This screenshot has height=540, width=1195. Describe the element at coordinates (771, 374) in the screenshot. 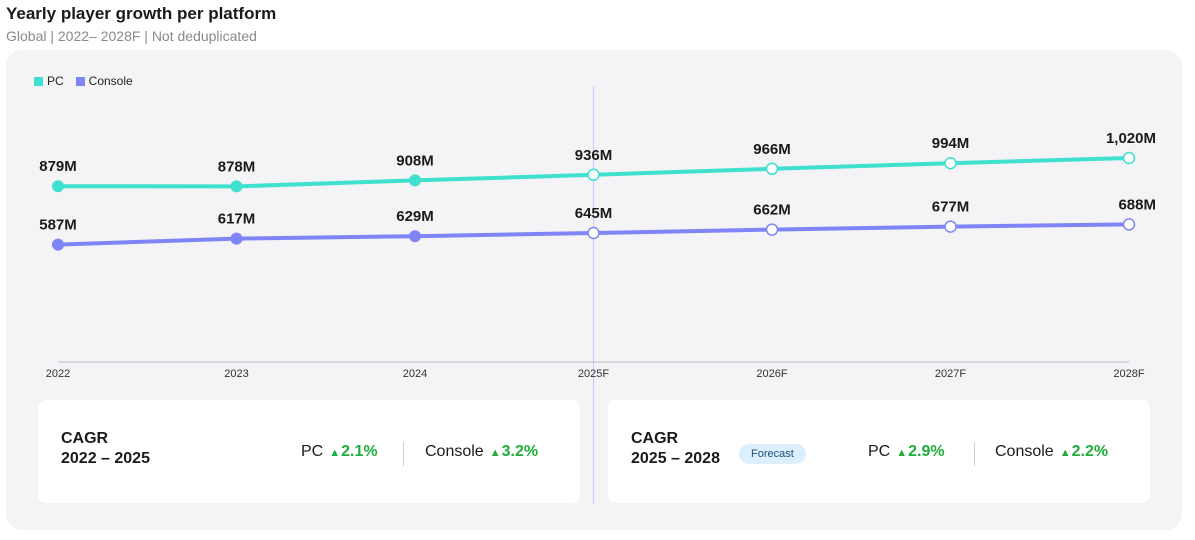

I see `x-tick-label-2026f: 2026F` at that location.